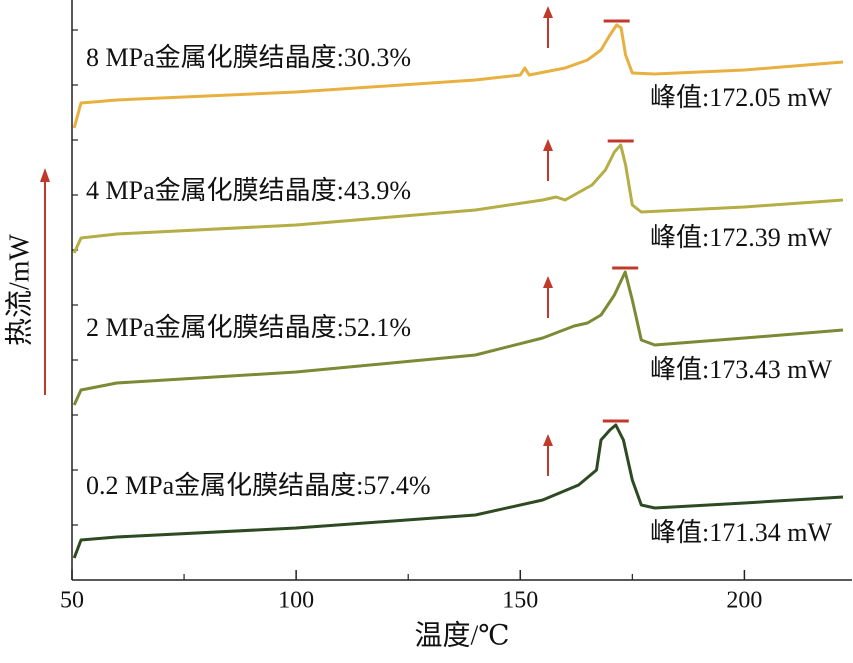 The width and height of the screenshot is (853, 663). I want to click on crystallinity-label: 2 MPa金属化膜结晶度:52.1%, so click(248, 327).